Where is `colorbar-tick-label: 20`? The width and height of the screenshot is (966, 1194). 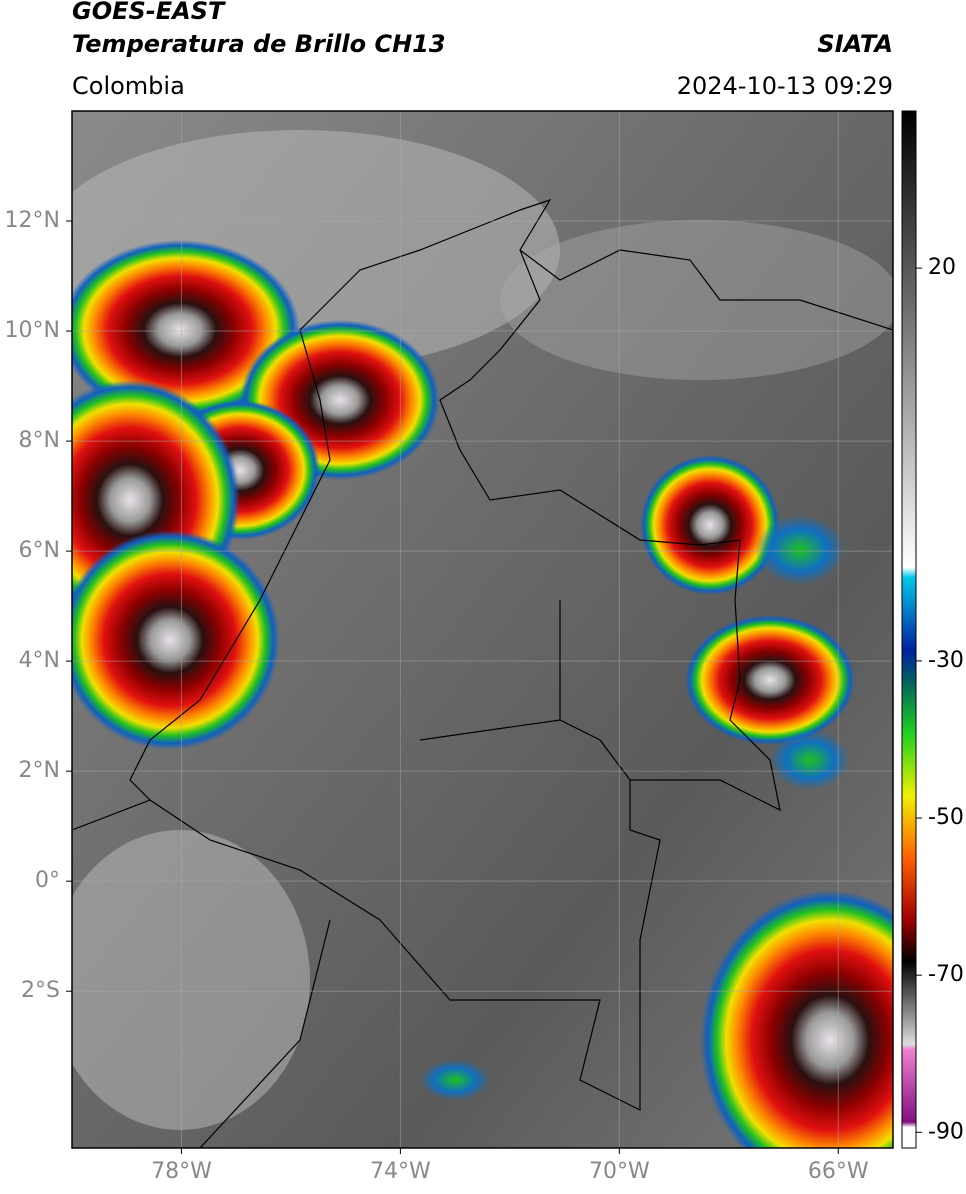 colorbar-tick-label: 20 is located at coordinates (942, 267).